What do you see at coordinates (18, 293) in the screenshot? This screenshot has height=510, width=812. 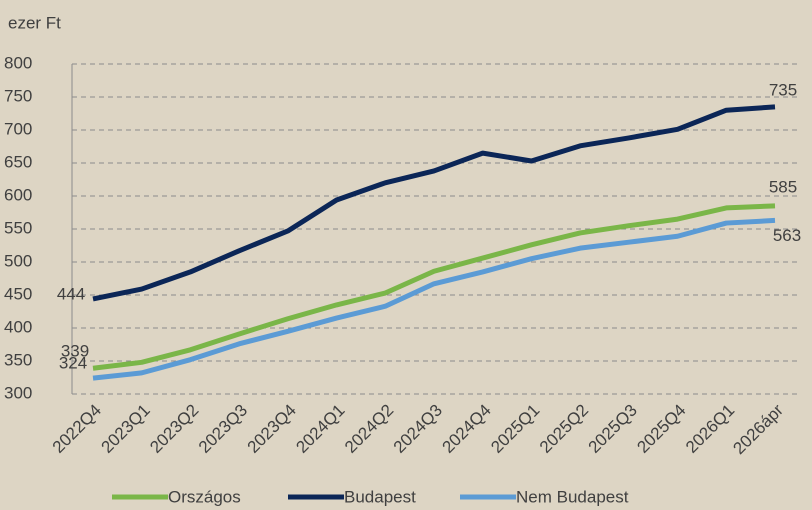 I see `y-tick-label: 450` at bounding box center [18, 293].